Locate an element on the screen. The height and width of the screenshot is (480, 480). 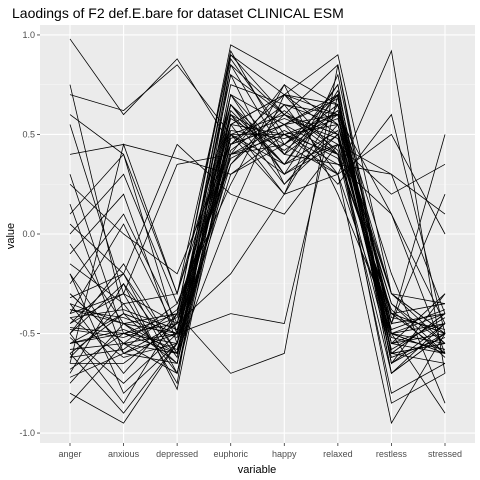
y-tick-label: 0.0 is located at coordinates (28, 234).